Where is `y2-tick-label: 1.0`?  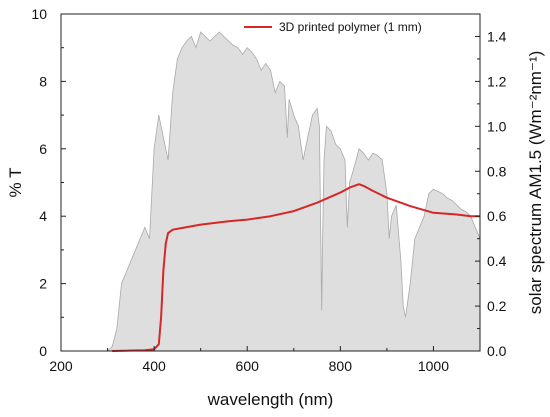
y2-tick-label: 1.0 is located at coordinates (497, 126).